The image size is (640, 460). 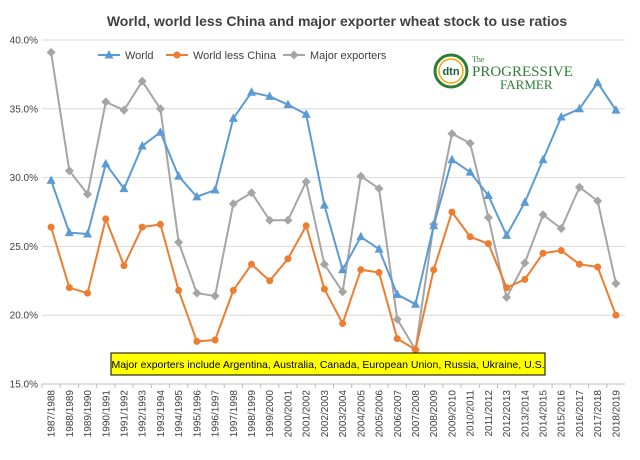 What do you see at coordinates (88, 414) in the screenshot?
I see `x-tick-label: 1989/1990` at bounding box center [88, 414].